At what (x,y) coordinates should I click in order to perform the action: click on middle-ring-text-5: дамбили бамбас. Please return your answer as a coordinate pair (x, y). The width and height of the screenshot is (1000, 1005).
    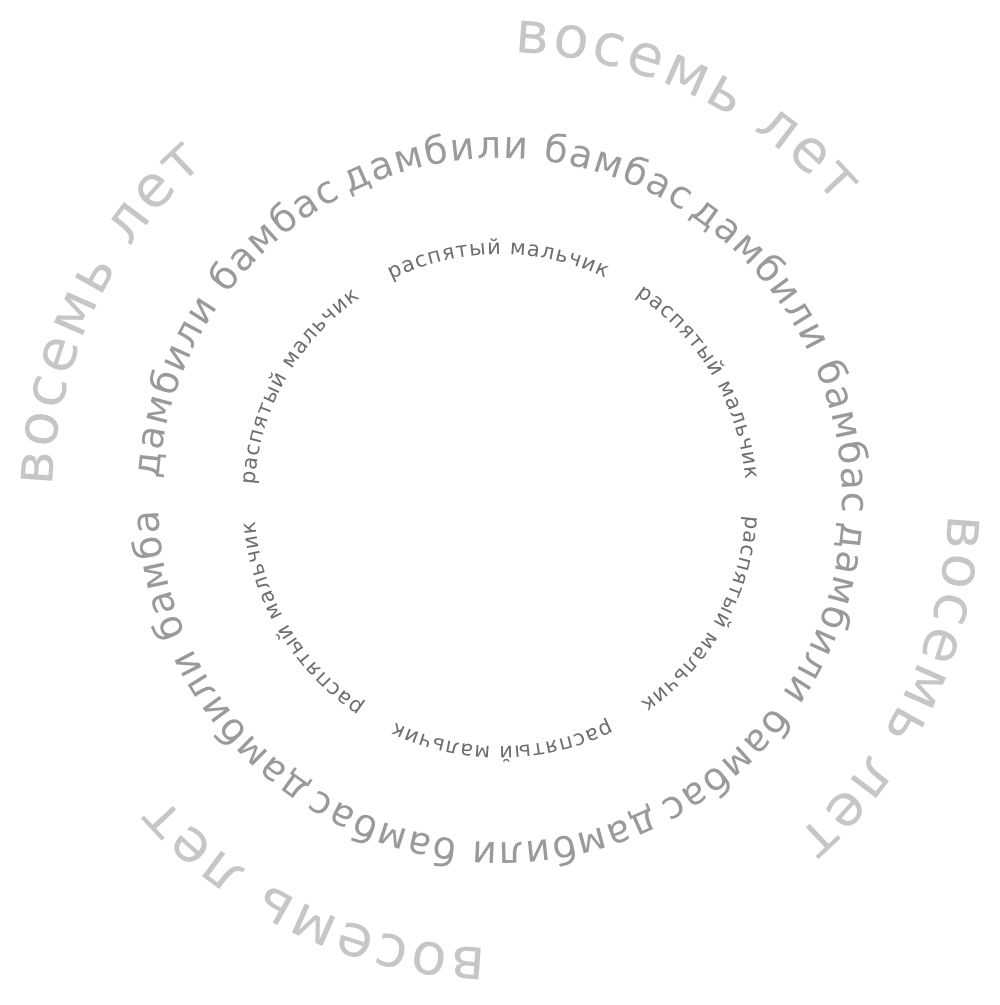
    Looking at the image, I should click on (482, 829).